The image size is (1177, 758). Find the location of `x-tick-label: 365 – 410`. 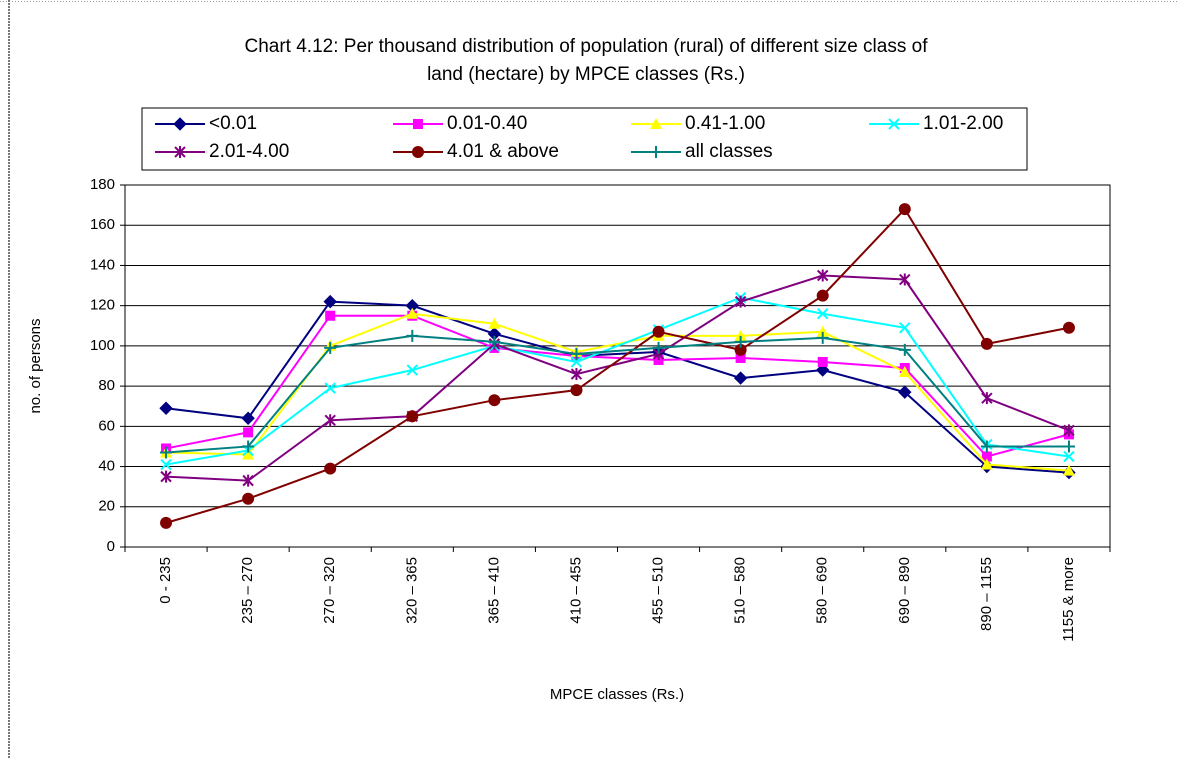

x-tick-label: 365 – 410 is located at coordinates (493, 590).